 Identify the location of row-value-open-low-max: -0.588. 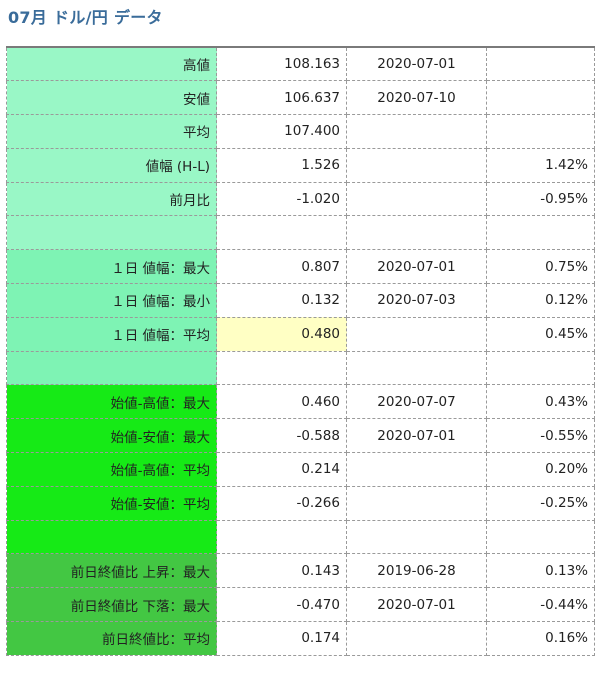
(281, 436).